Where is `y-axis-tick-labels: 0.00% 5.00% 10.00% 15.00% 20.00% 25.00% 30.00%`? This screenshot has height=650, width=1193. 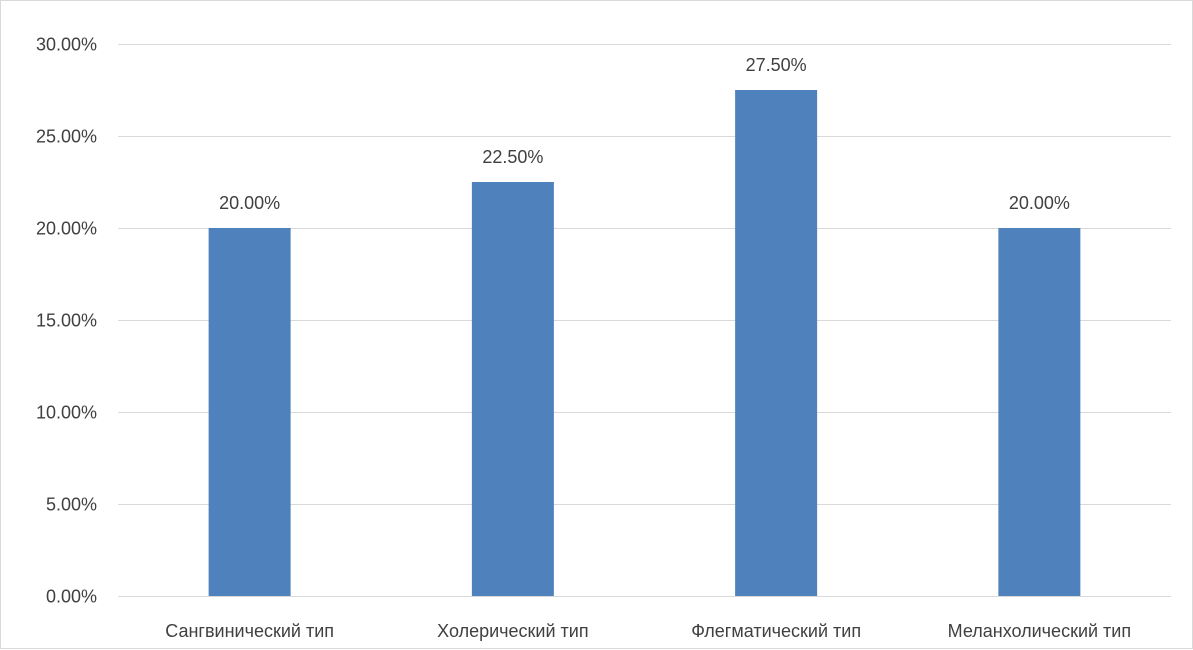 y-axis-tick-labels: 0.00% 5.00% 10.00% 15.00% 20.00% 25.00% 30.00% is located at coordinates (66, 321).